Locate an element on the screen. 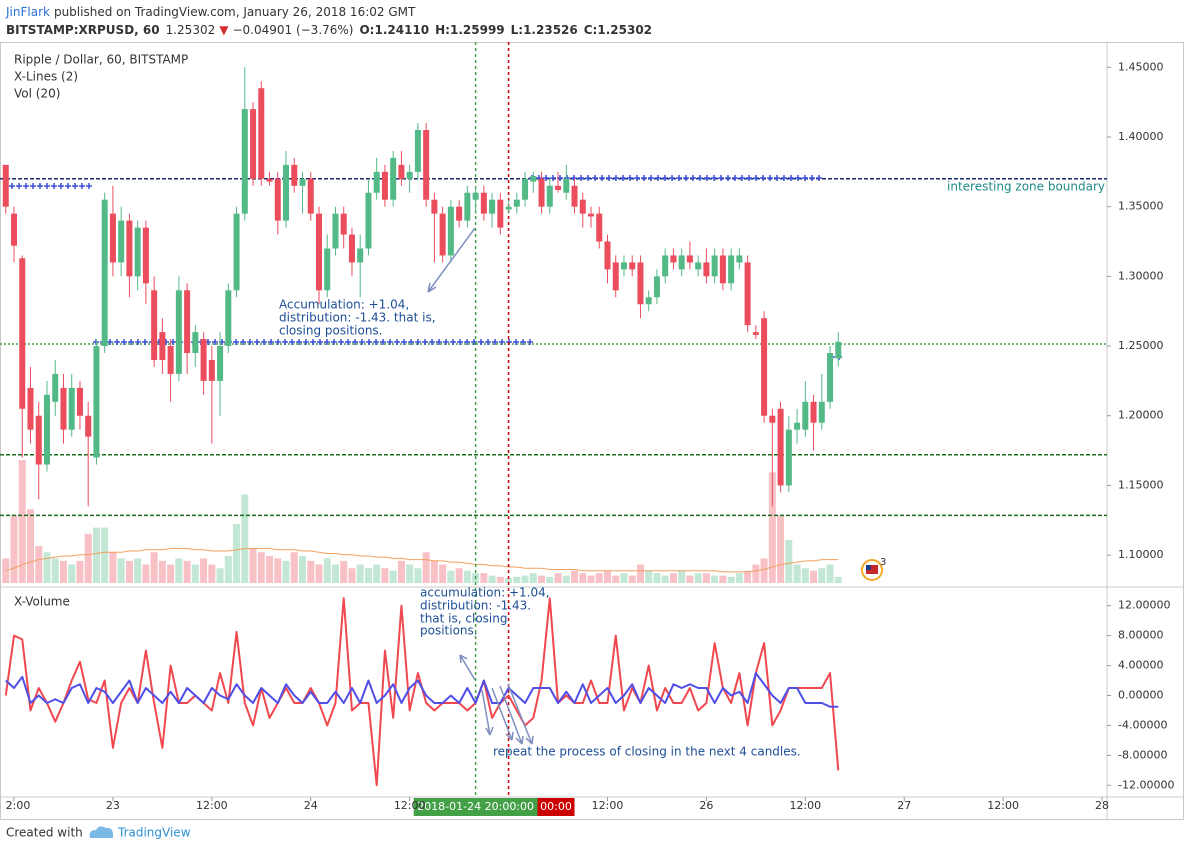 This screenshot has width=1184, height=851. zone-label: interesting zone boundary is located at coordinates (1026, 187).